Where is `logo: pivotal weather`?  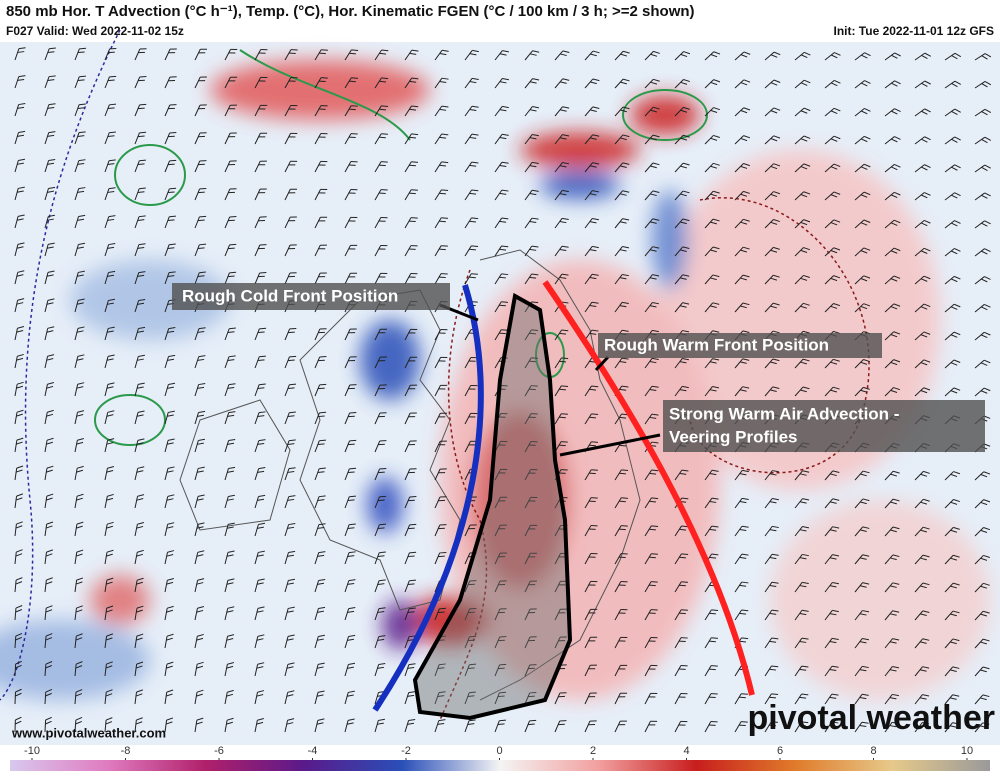 logo: pivotal weather is located at coordinates (871, 718).